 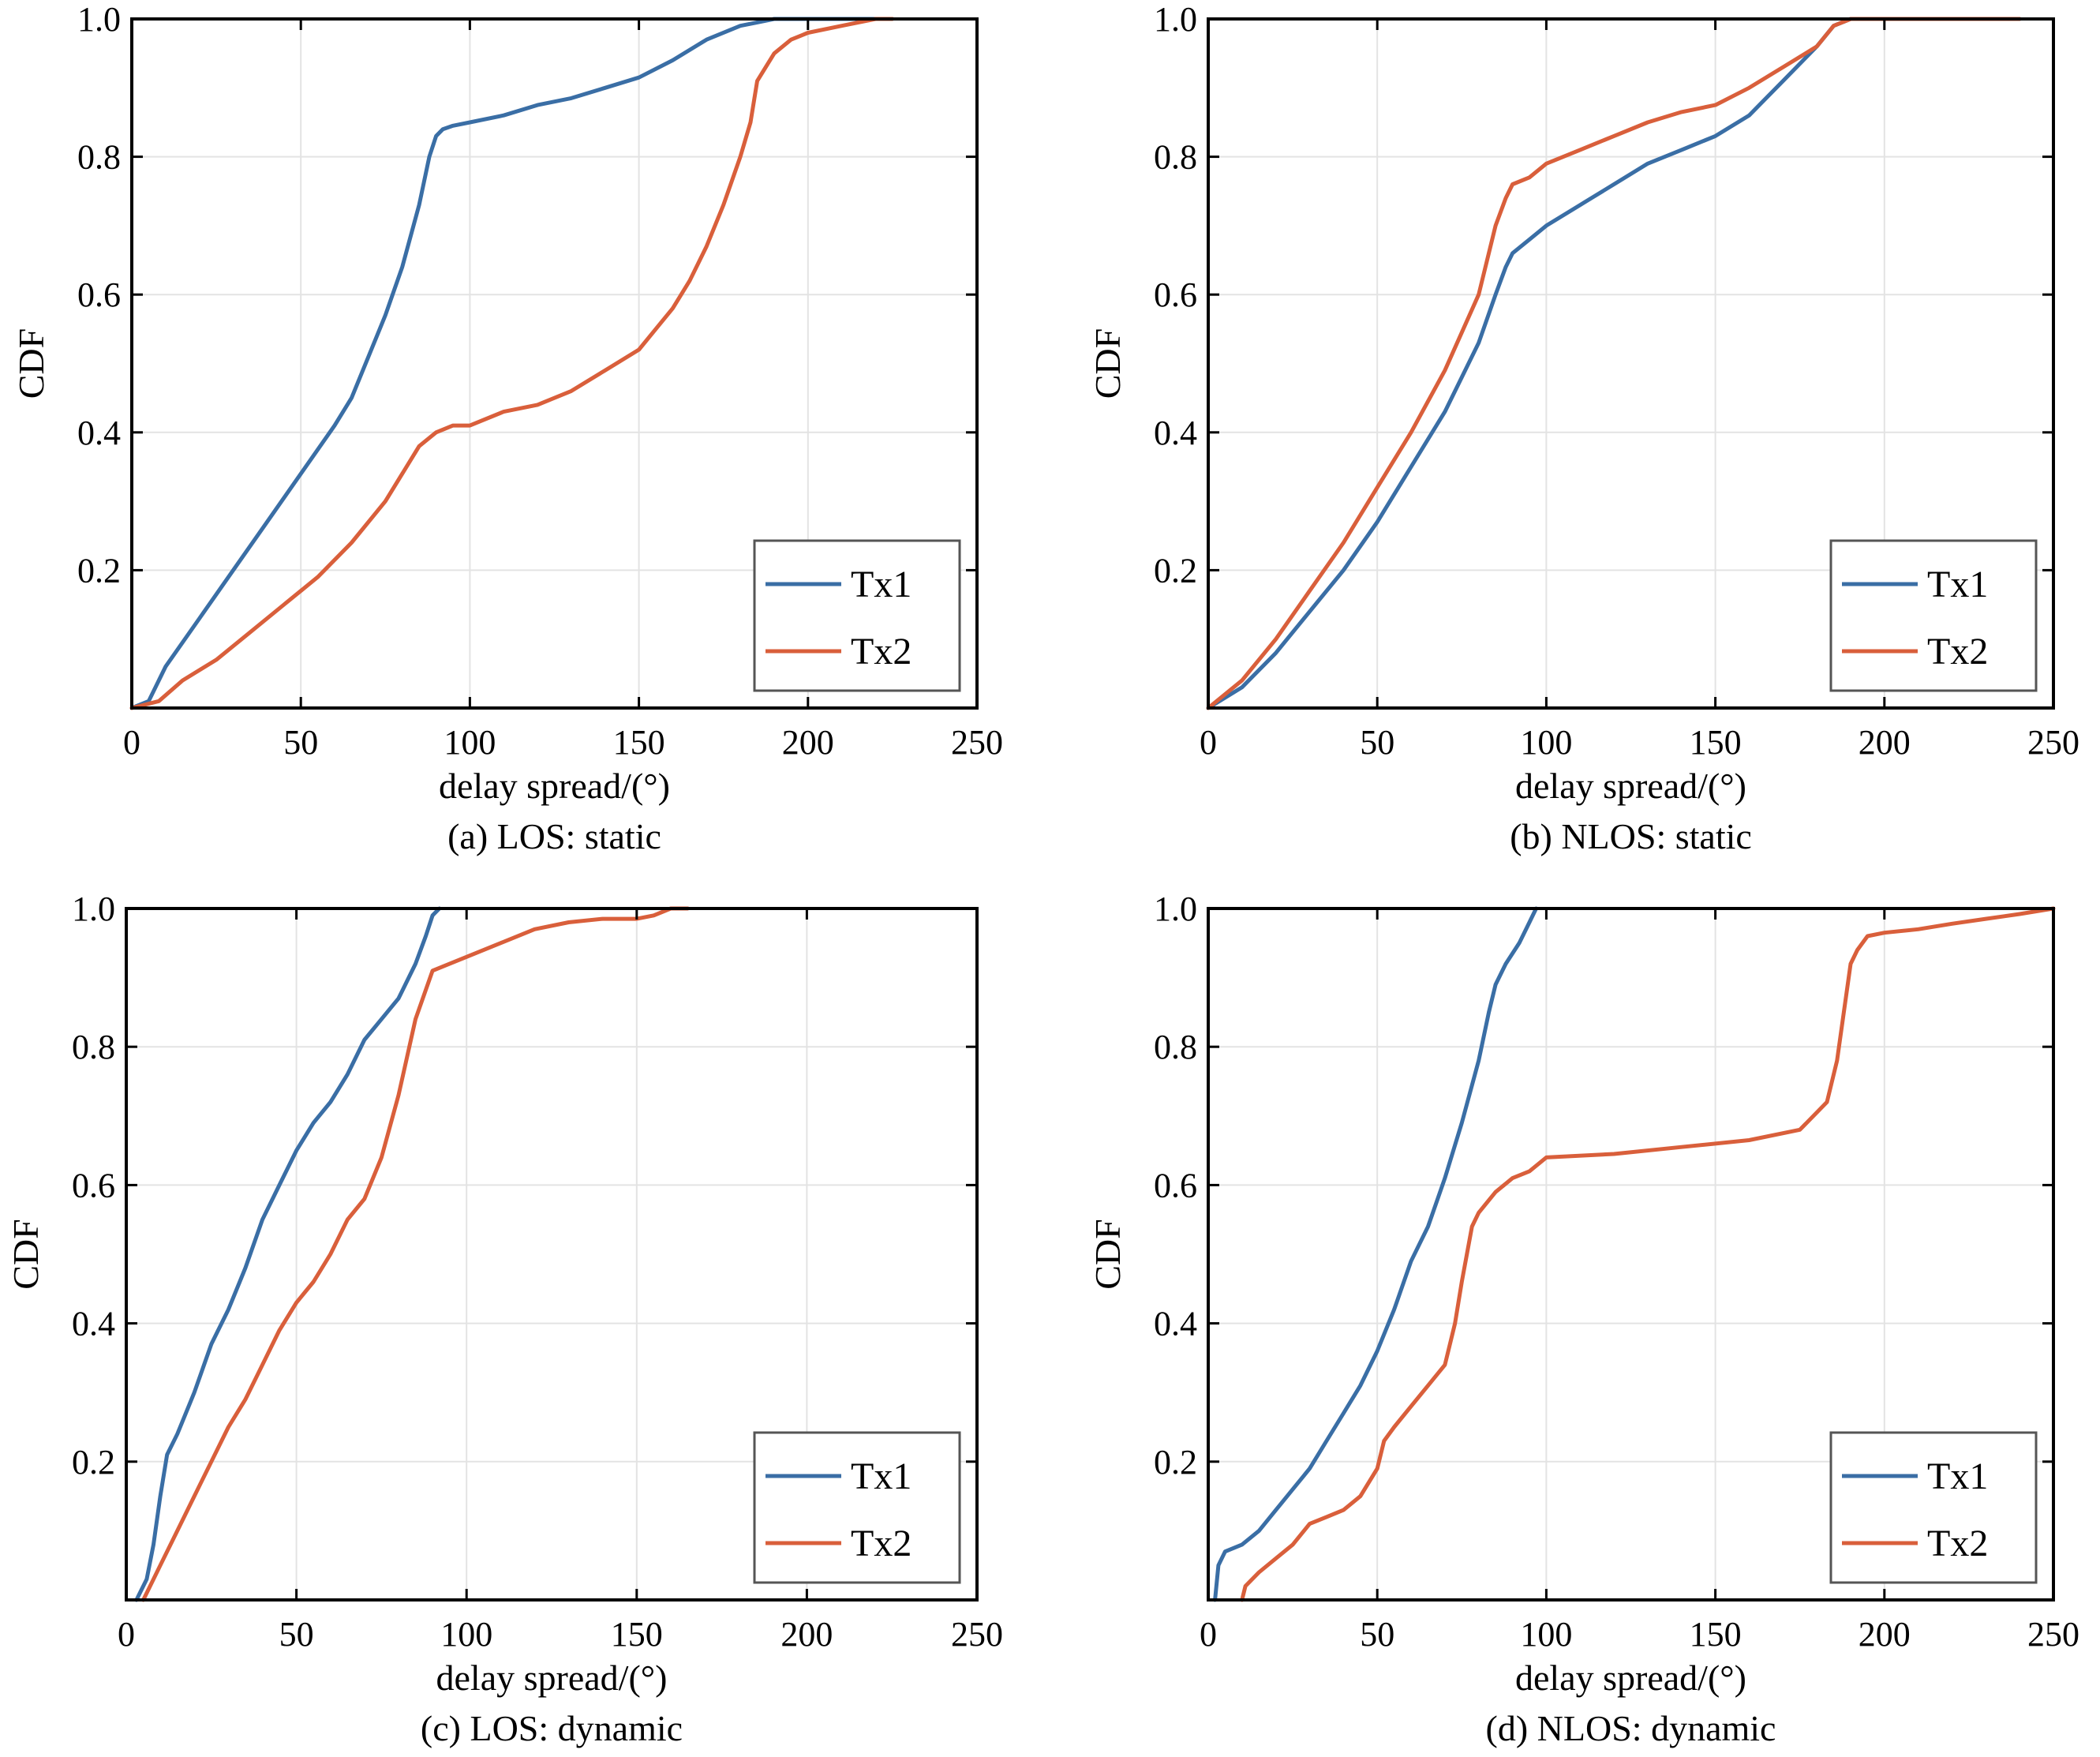 I want to click on panel-caption: (a) LOS: static, so click(x=554, y=836).